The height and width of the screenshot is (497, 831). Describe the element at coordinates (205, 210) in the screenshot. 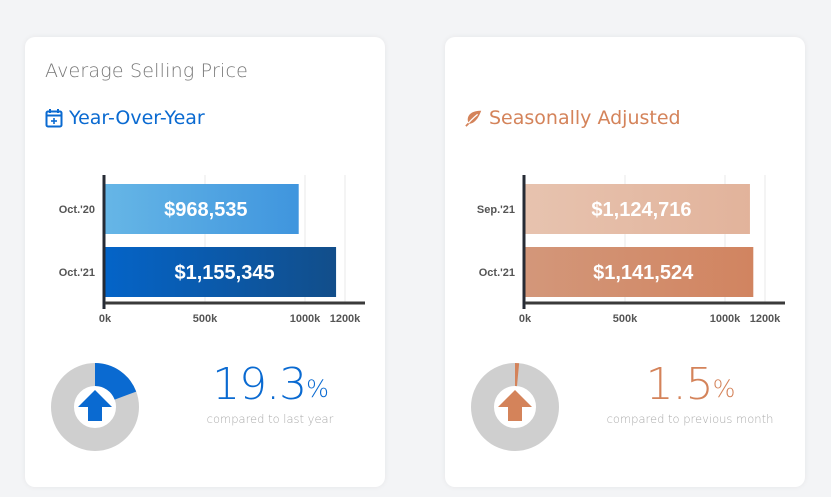

I see `bar-data-label: $968,535` at that location.